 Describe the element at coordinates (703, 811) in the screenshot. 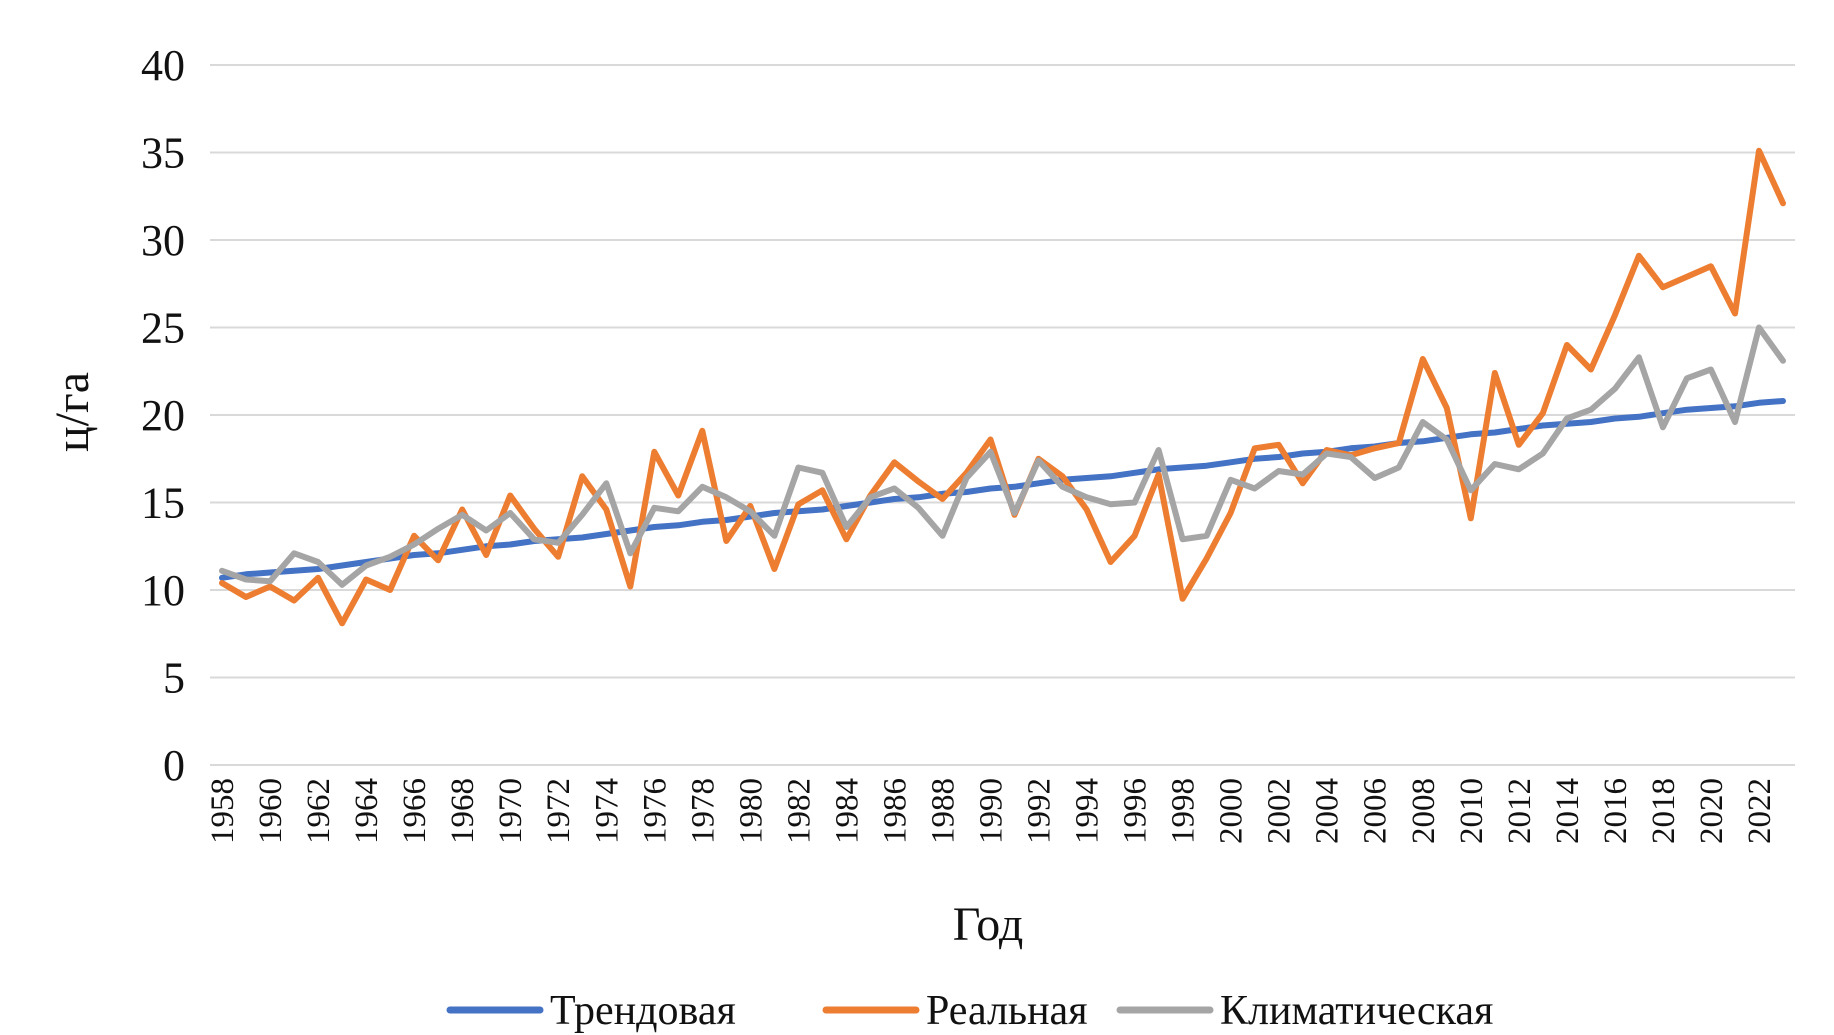

I see `x-tick-label-1978: 1978` at that location.